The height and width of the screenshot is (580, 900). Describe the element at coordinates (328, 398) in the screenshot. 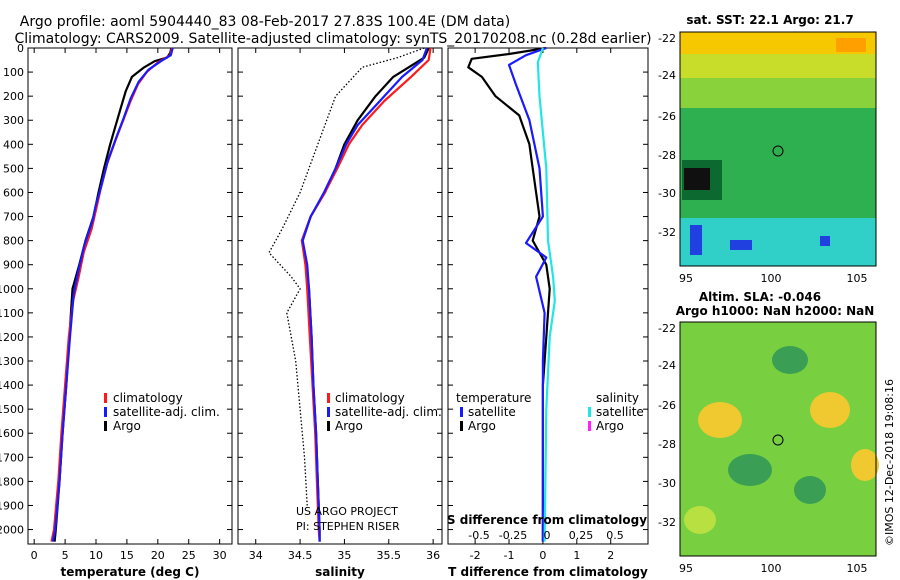

I see `legend-swatch-climatology` at that location.